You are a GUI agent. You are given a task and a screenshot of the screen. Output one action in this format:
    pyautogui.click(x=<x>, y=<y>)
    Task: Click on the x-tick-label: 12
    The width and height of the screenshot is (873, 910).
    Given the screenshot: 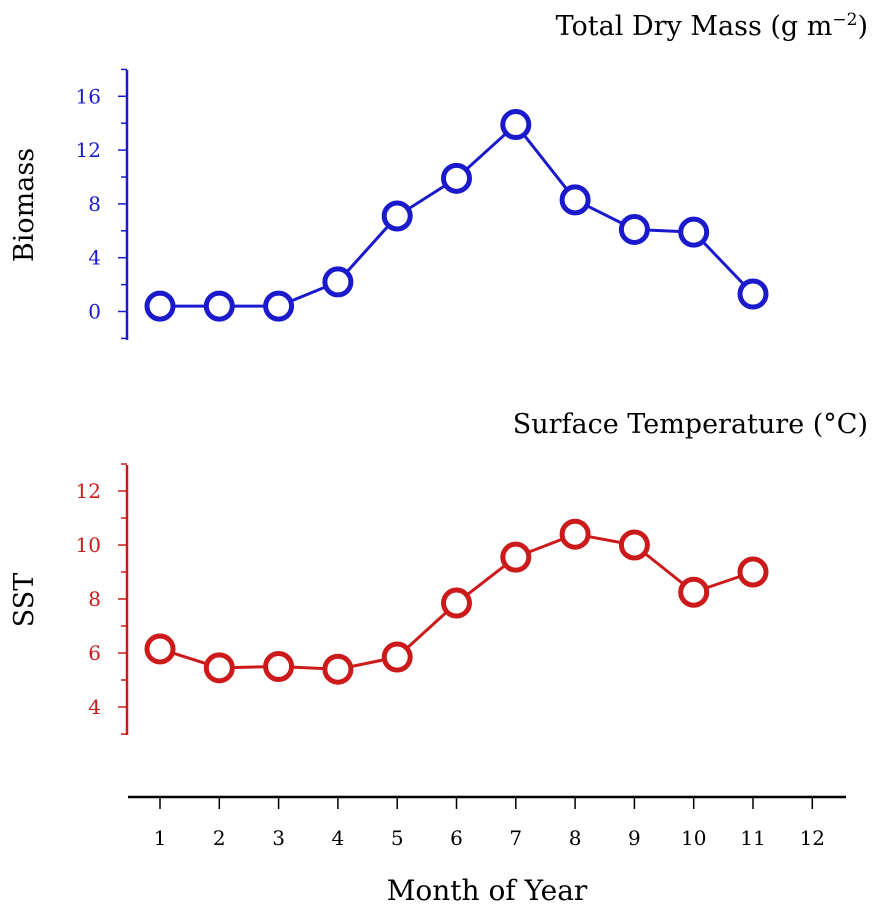 What is the action you would take?
    pyautogui.click(x=812, y=838)
    